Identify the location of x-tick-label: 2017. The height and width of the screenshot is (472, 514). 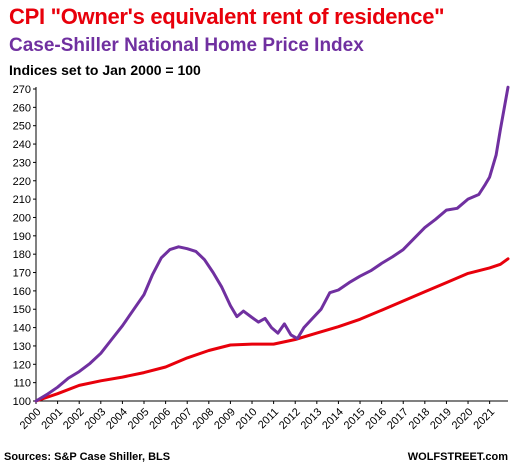
(398, 419).